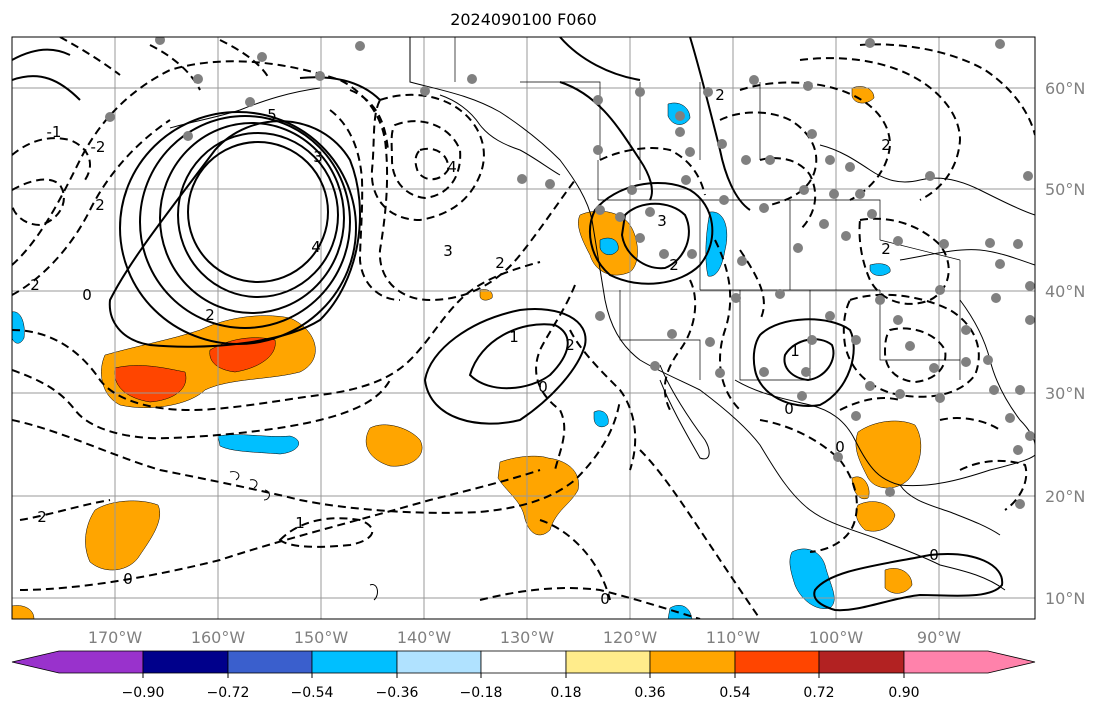 This screenshot has width=1105, height=712. Describe the element at coordinates (836, 637) in the screenshot. I see `lon-label: 100°W` at that location.